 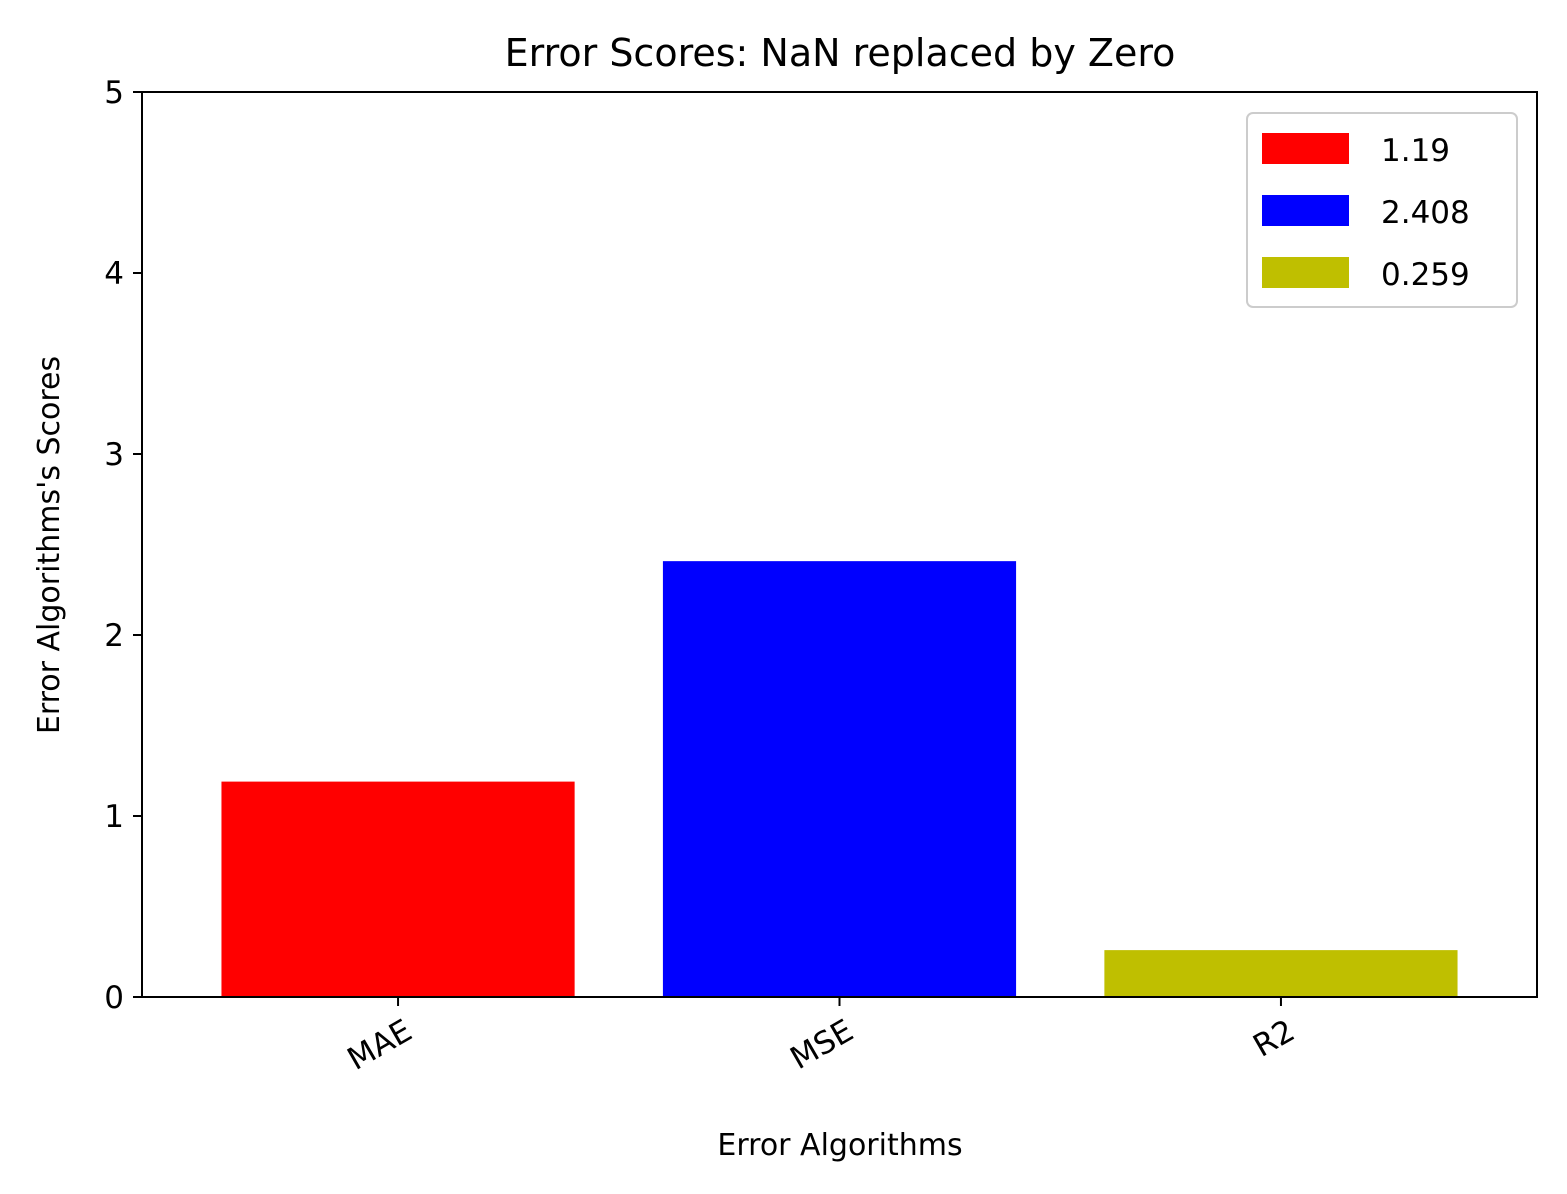 I want to click on x-tick-label-mse: MSE, so click(x=821, y=1045).